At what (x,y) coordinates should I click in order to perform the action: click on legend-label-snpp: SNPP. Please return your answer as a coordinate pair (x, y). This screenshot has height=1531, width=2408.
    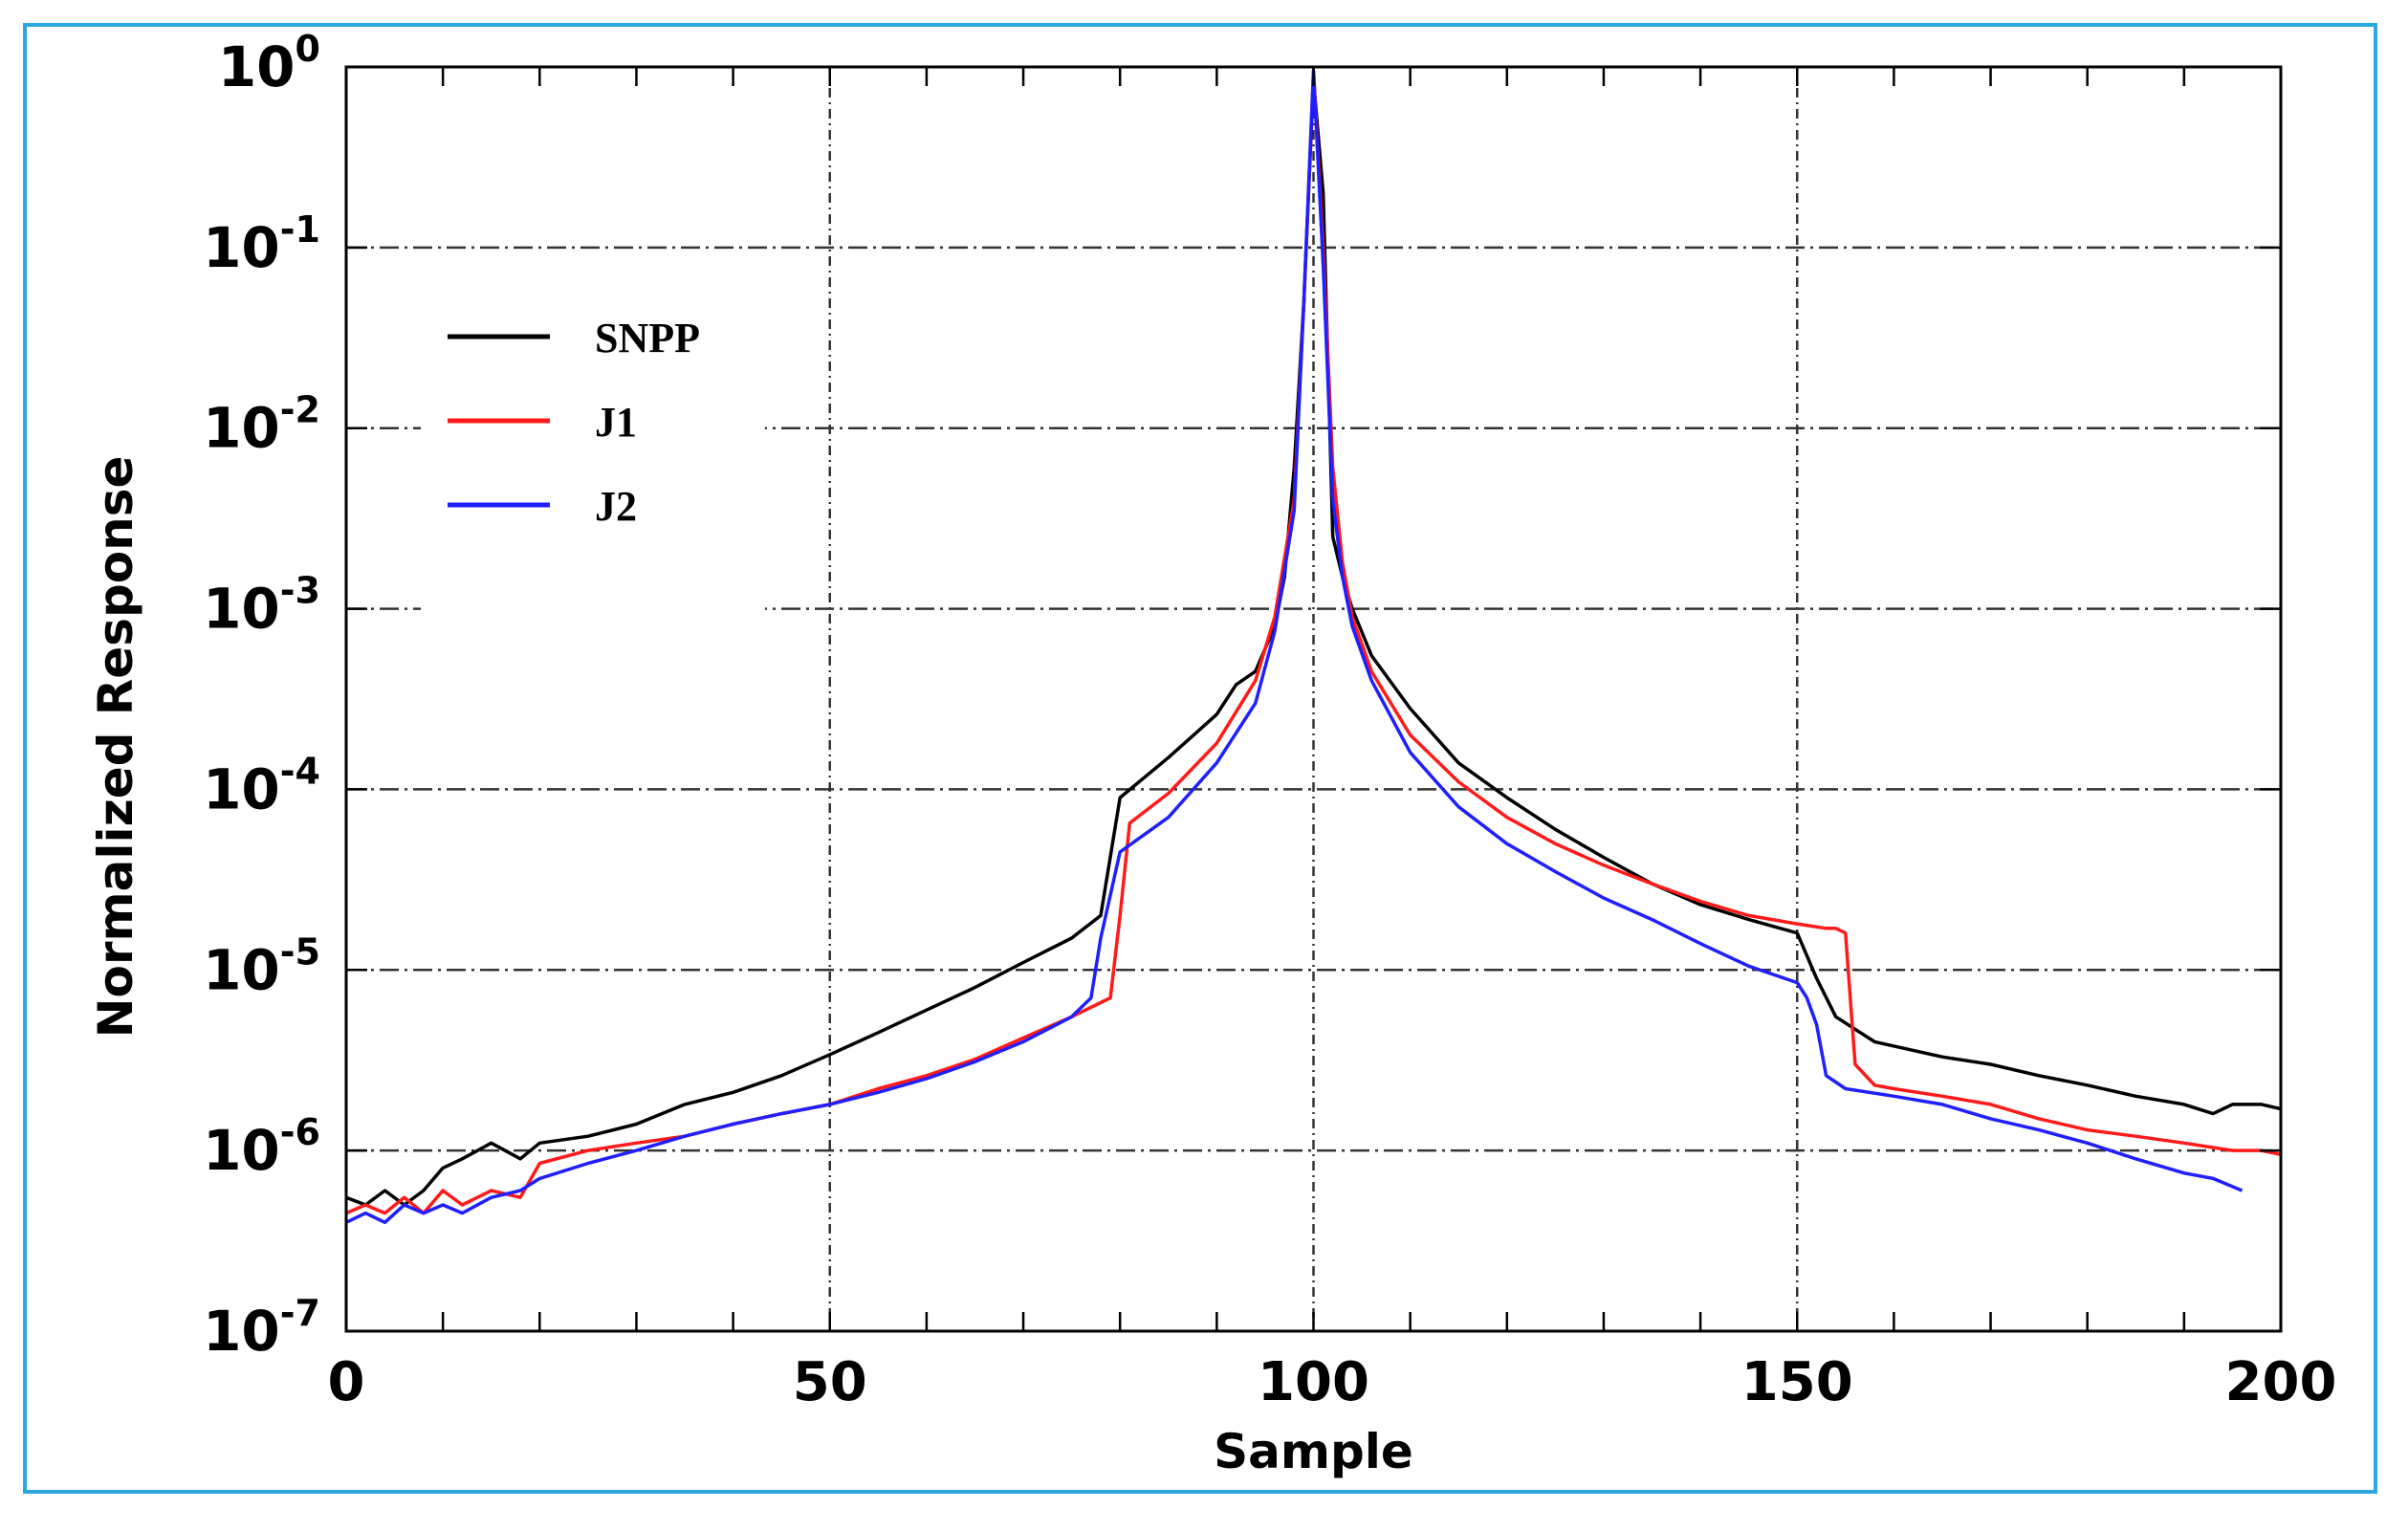
    Looking at the image, I should click on (647, 338).